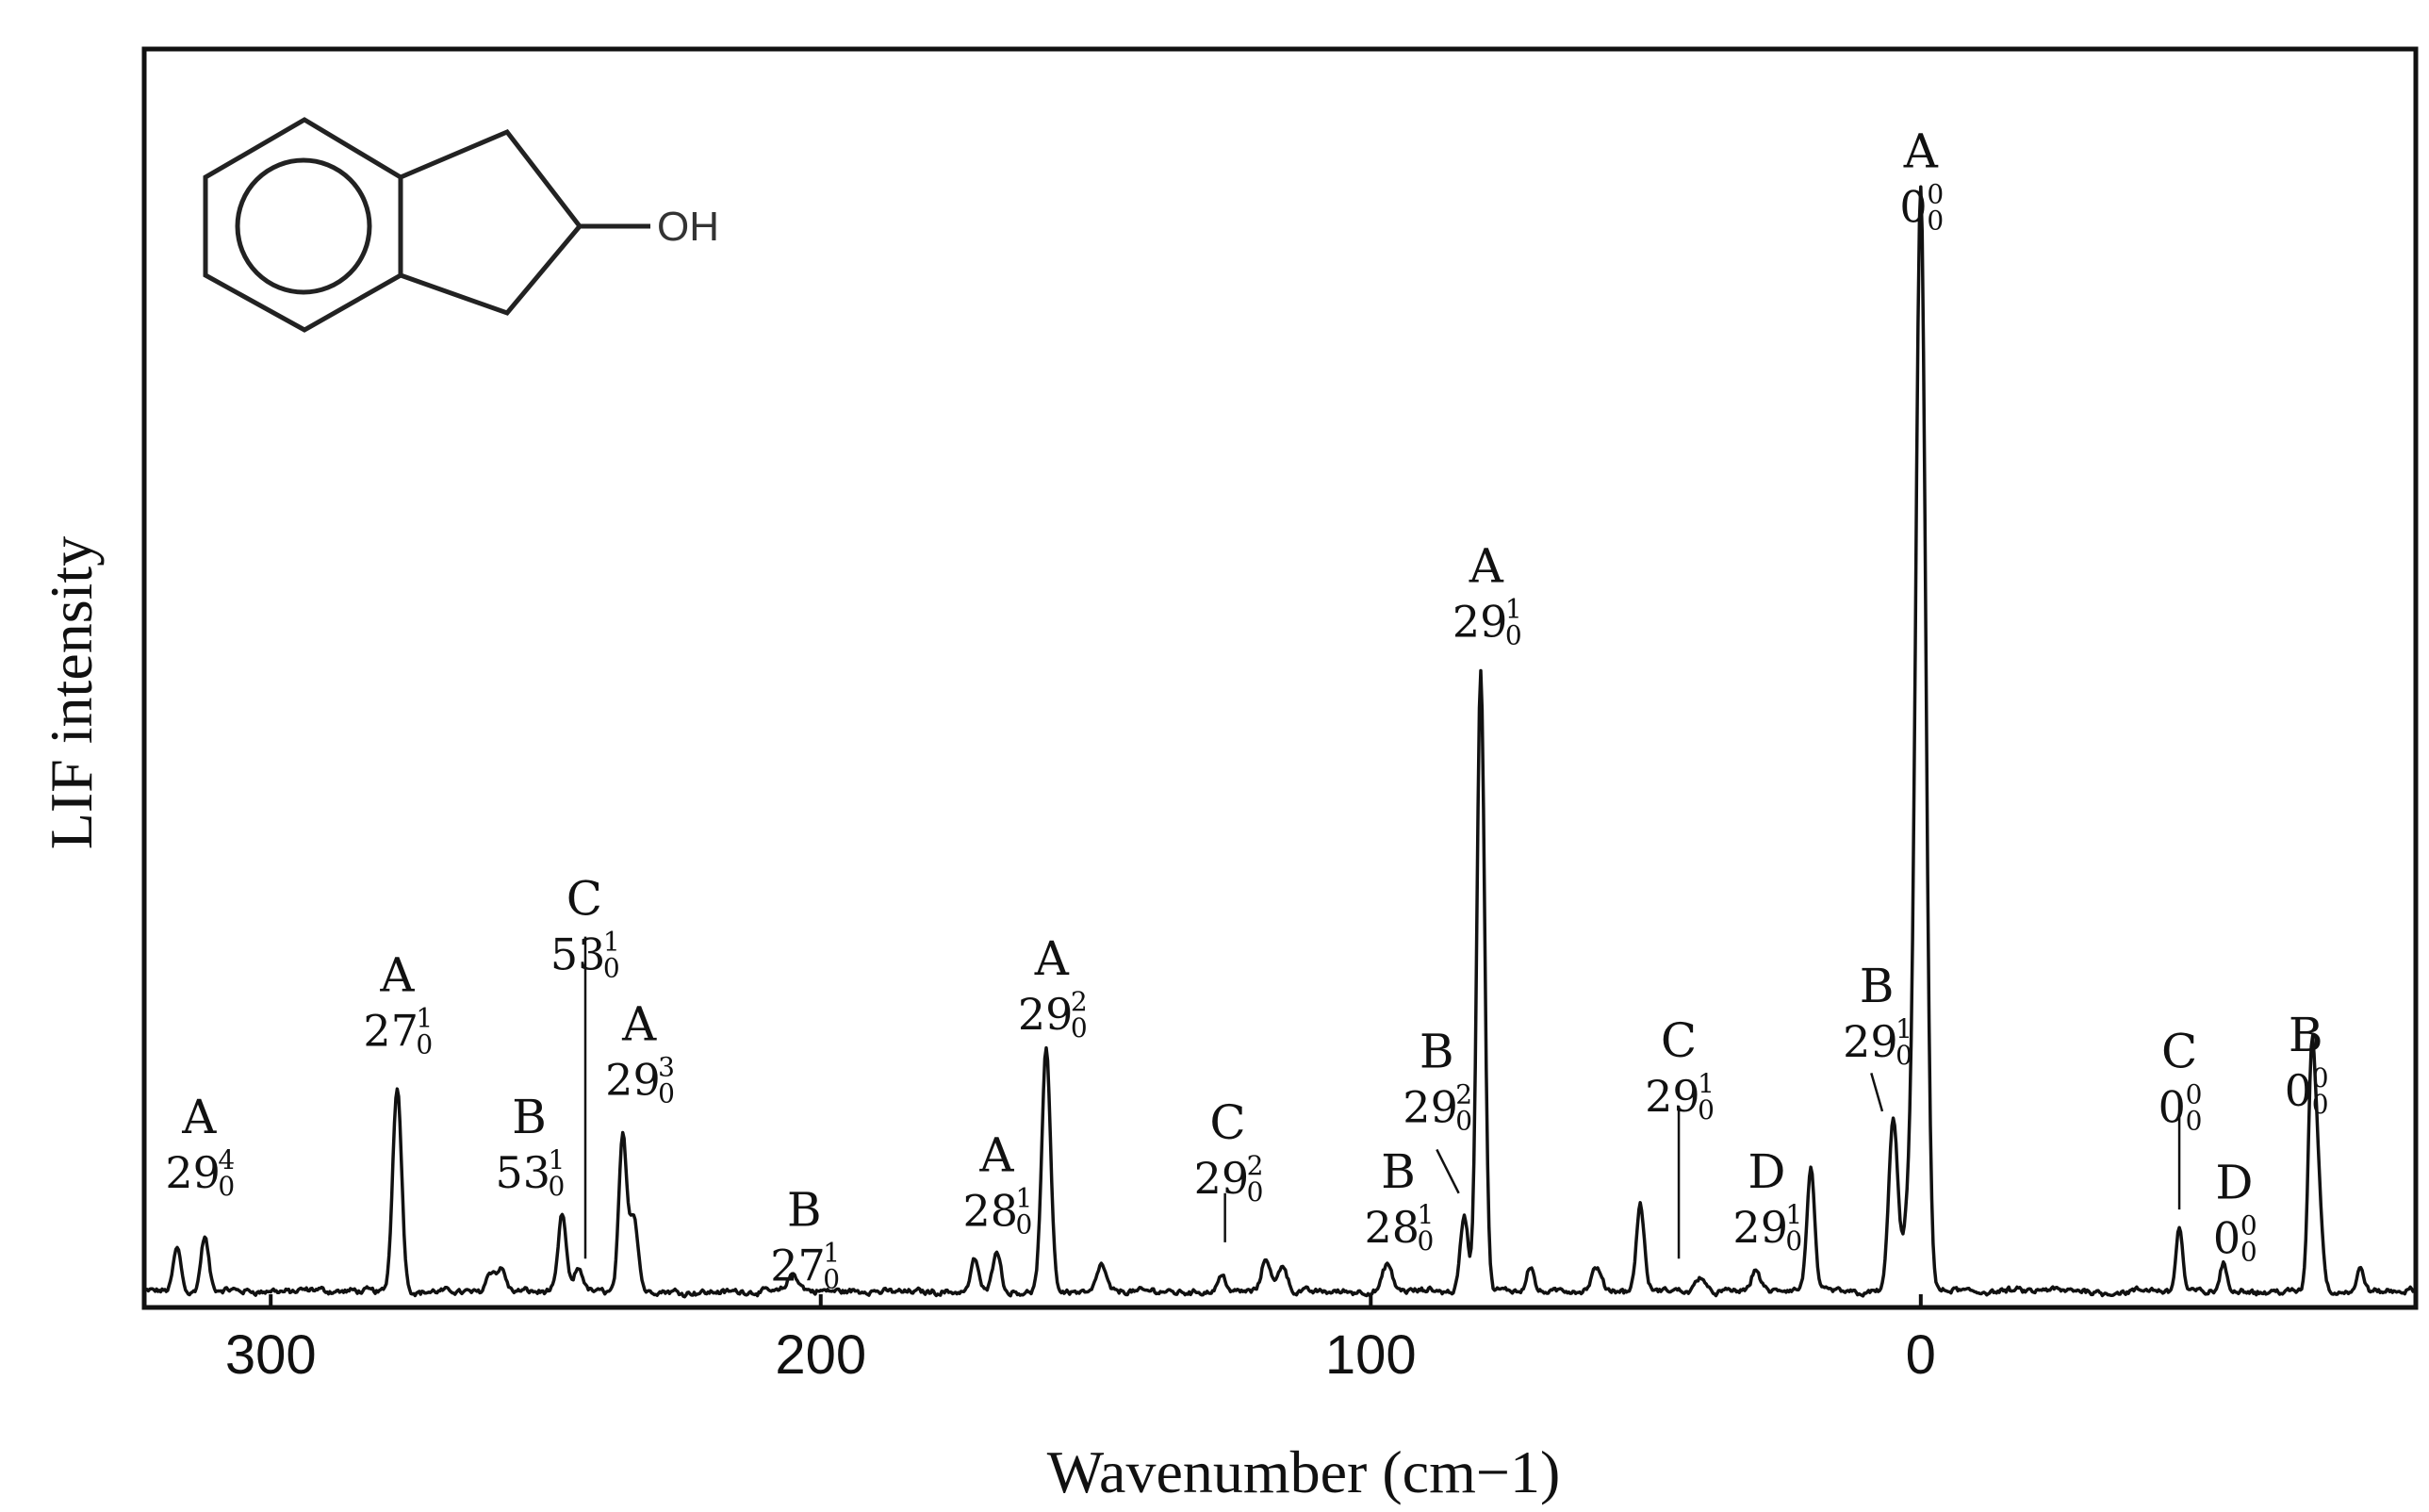 This screenshot has width=2429, height=1512. What do you see at coordinates (491, 222) in the screenshot?
I see `cyclopentane-ring` at bounding box center [491, 222].